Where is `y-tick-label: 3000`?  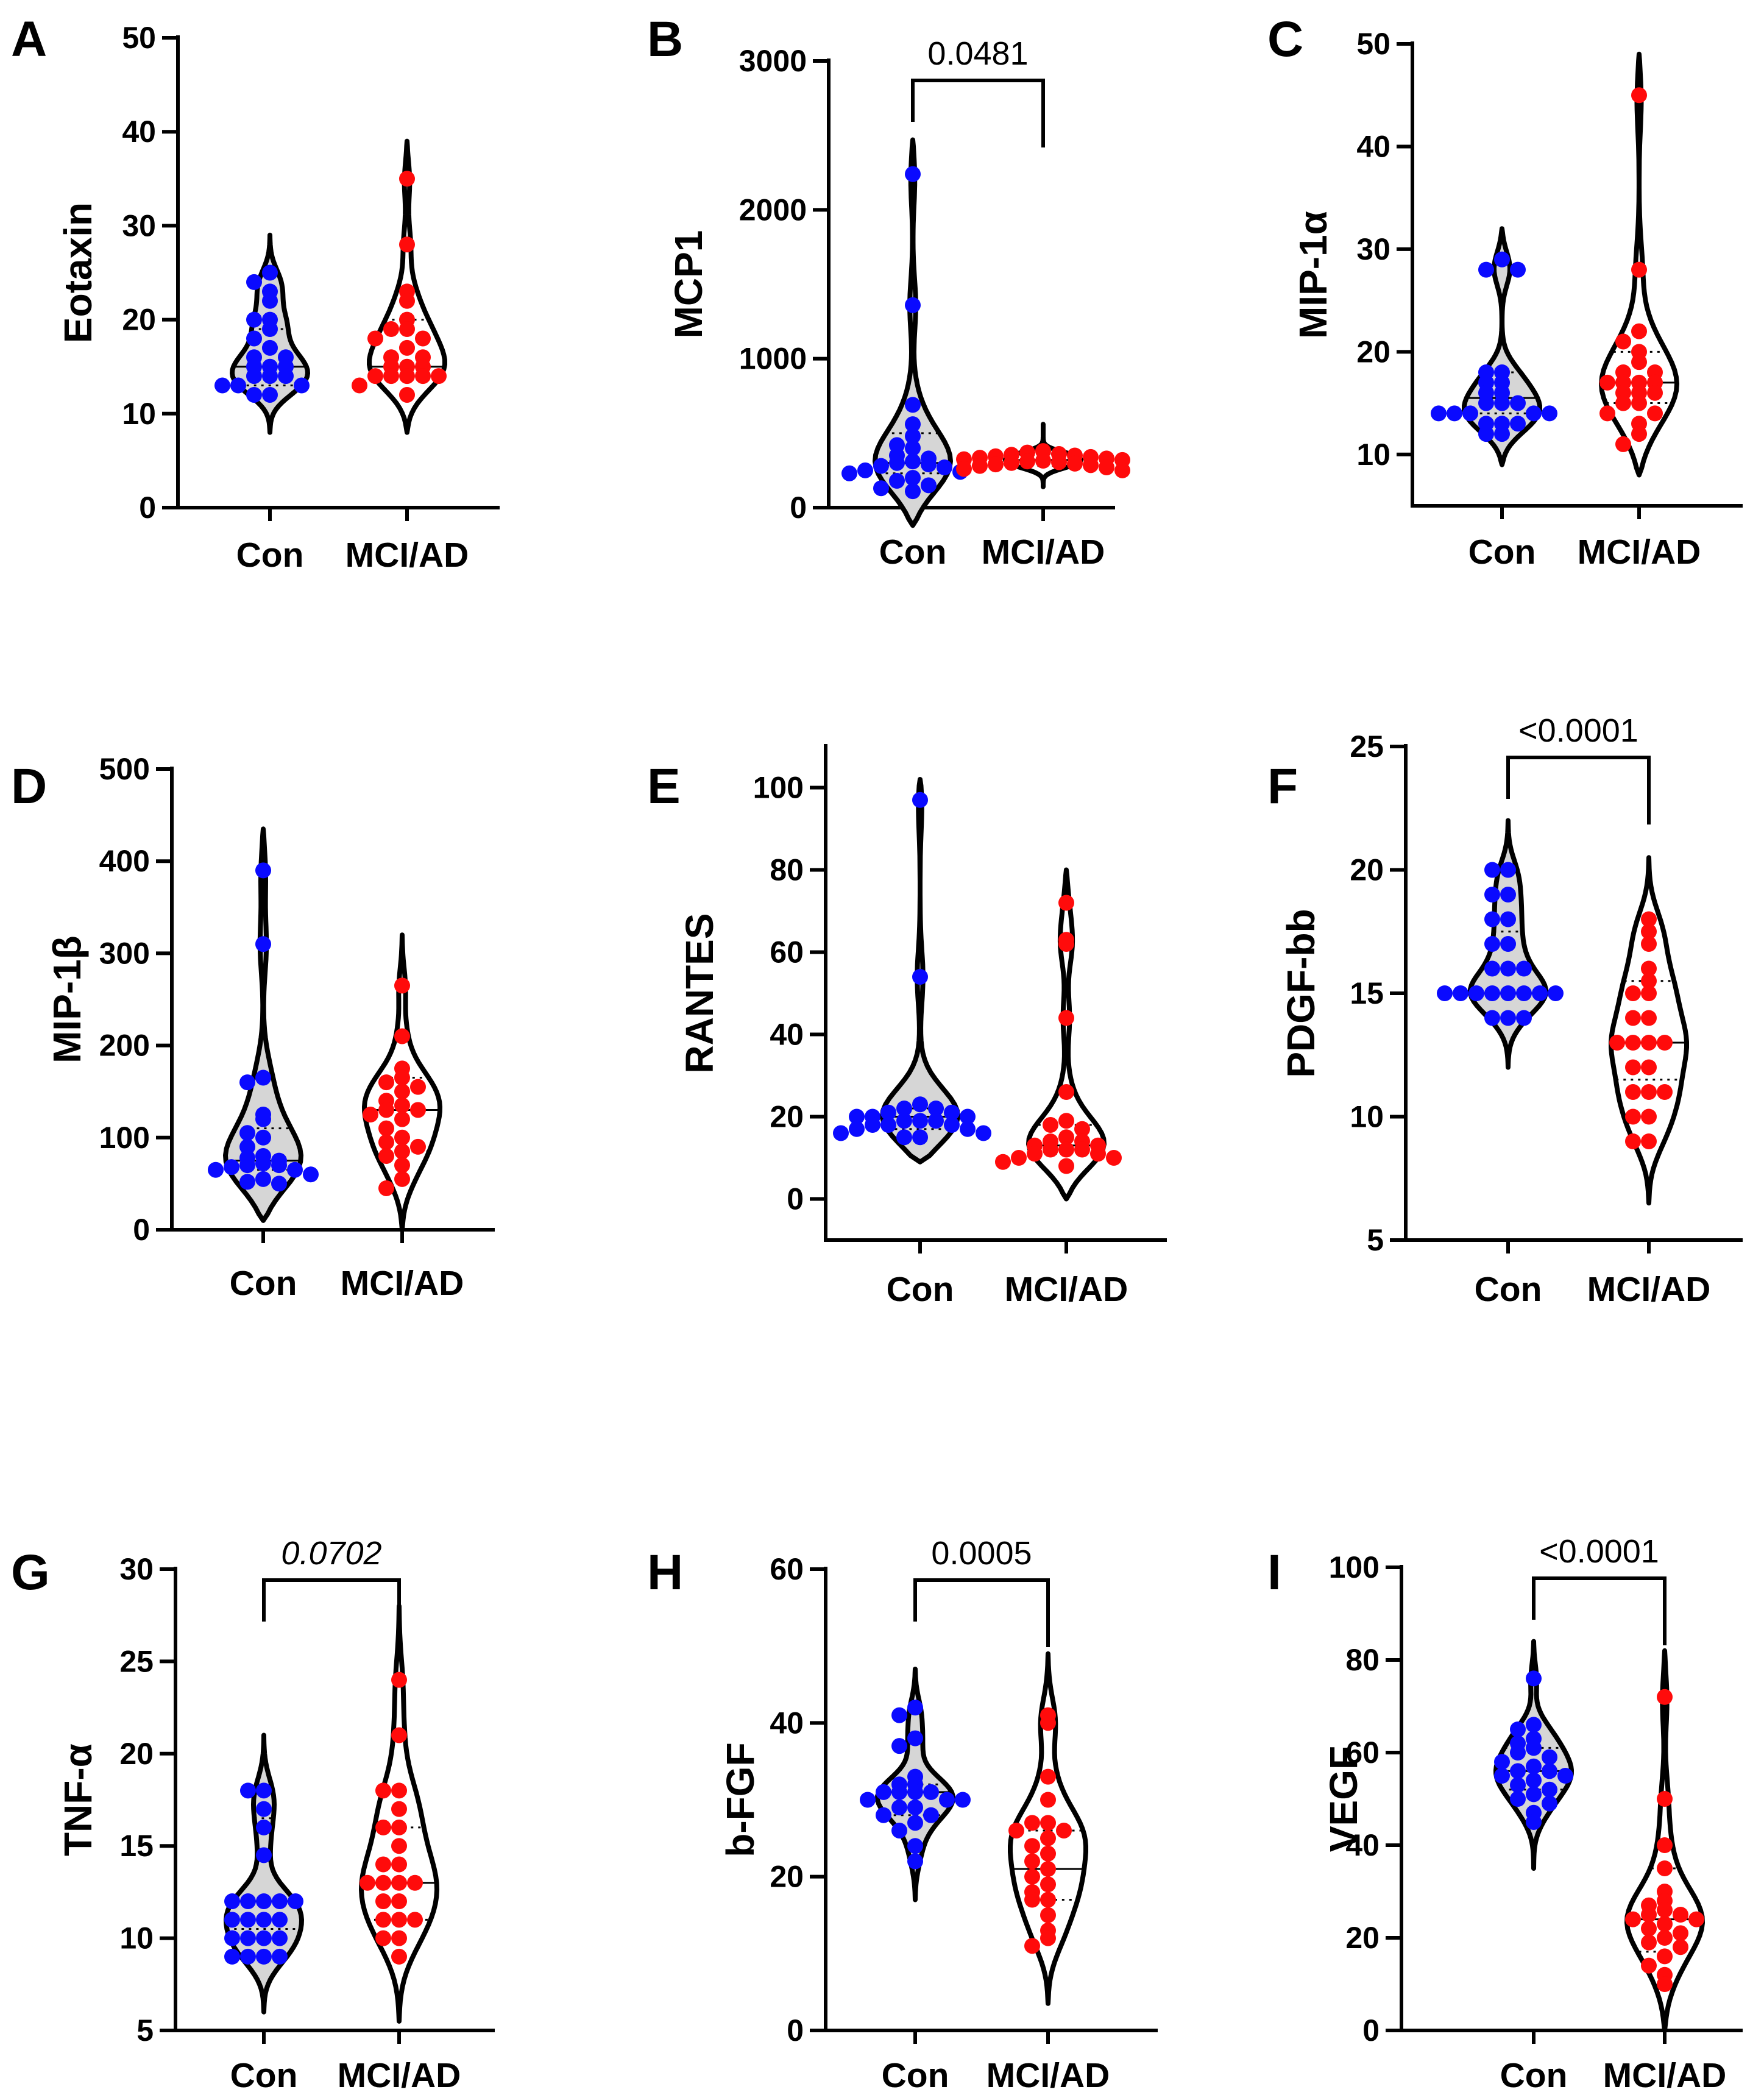
y-tick-label: 3000 is located at coordinates (773, 61).